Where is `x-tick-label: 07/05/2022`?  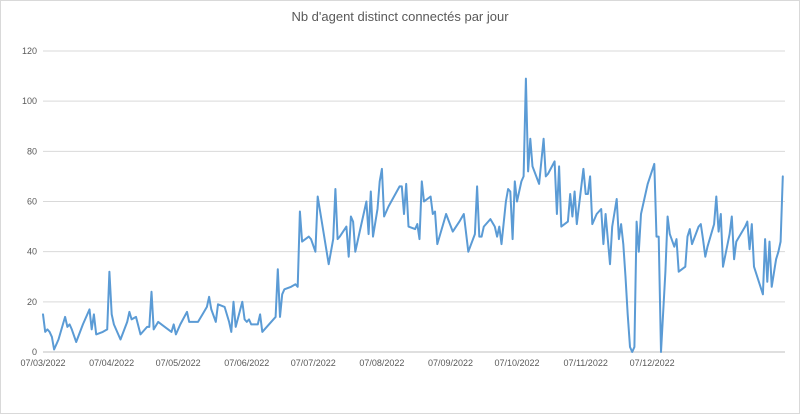 x-tick-label: 07/05/2022 is located at coordinates (178, 363).